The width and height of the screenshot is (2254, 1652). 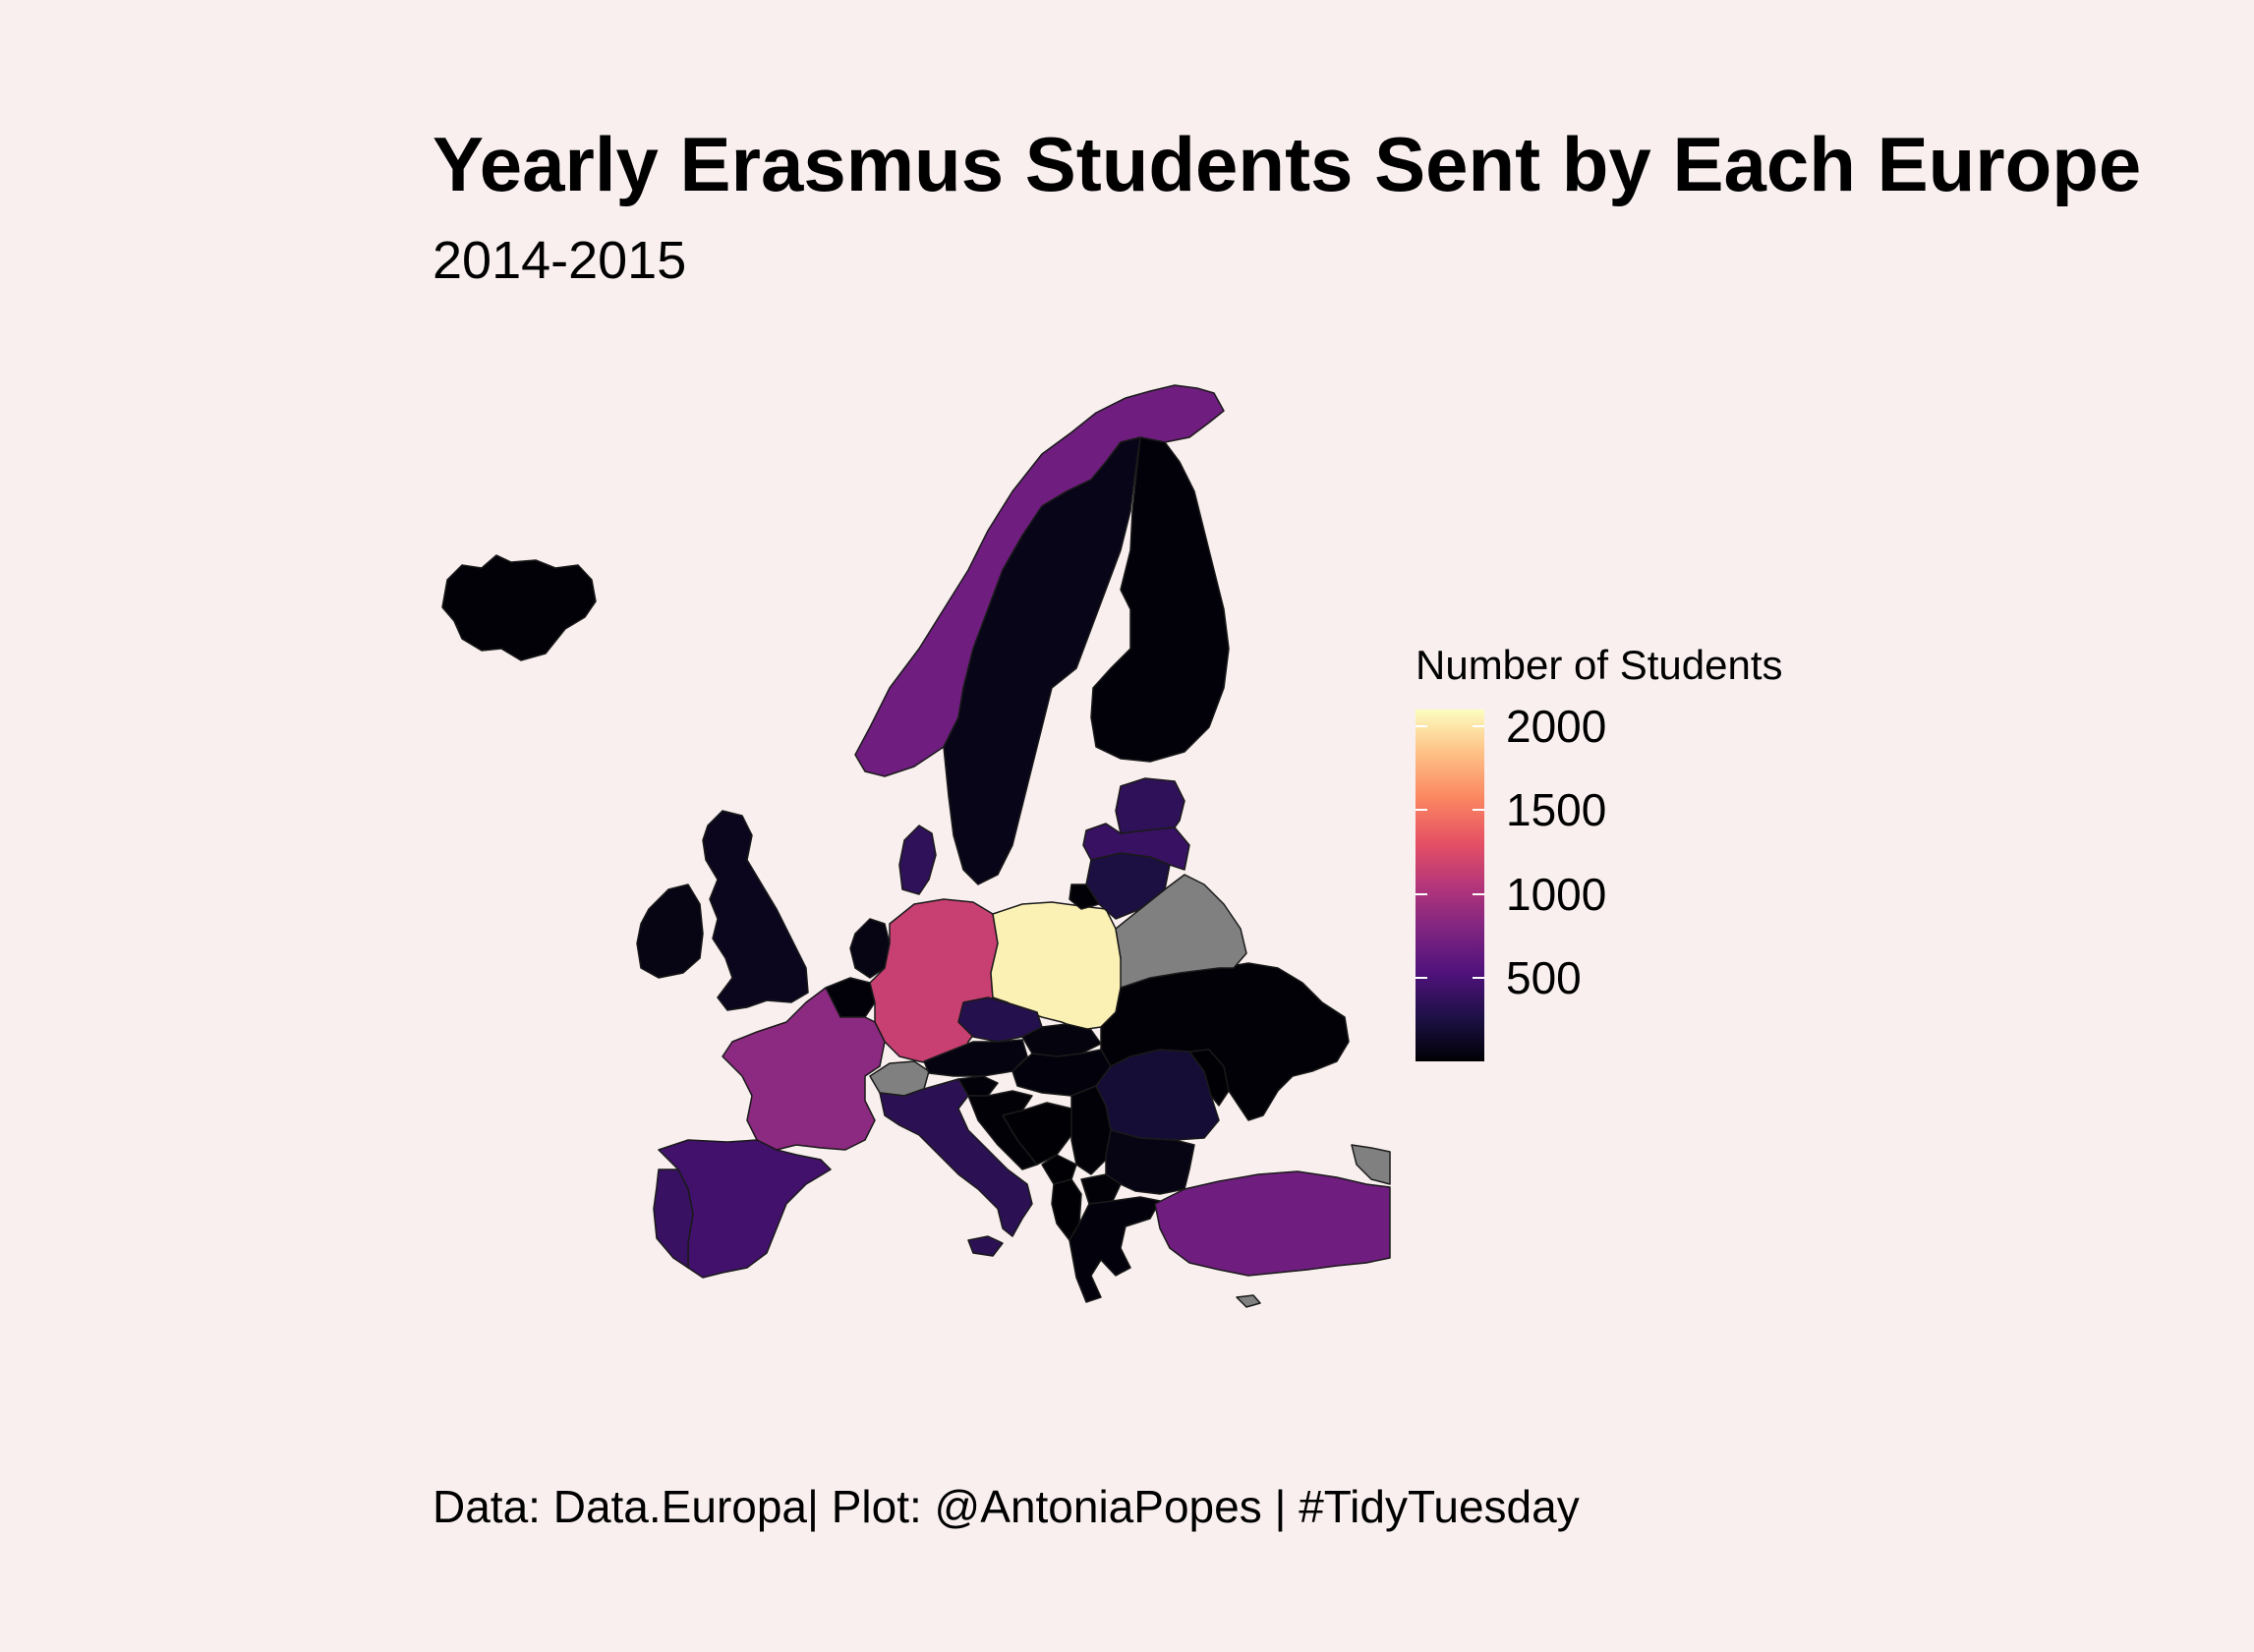 I want to click on region-finland, so click(x=1160, y=599).